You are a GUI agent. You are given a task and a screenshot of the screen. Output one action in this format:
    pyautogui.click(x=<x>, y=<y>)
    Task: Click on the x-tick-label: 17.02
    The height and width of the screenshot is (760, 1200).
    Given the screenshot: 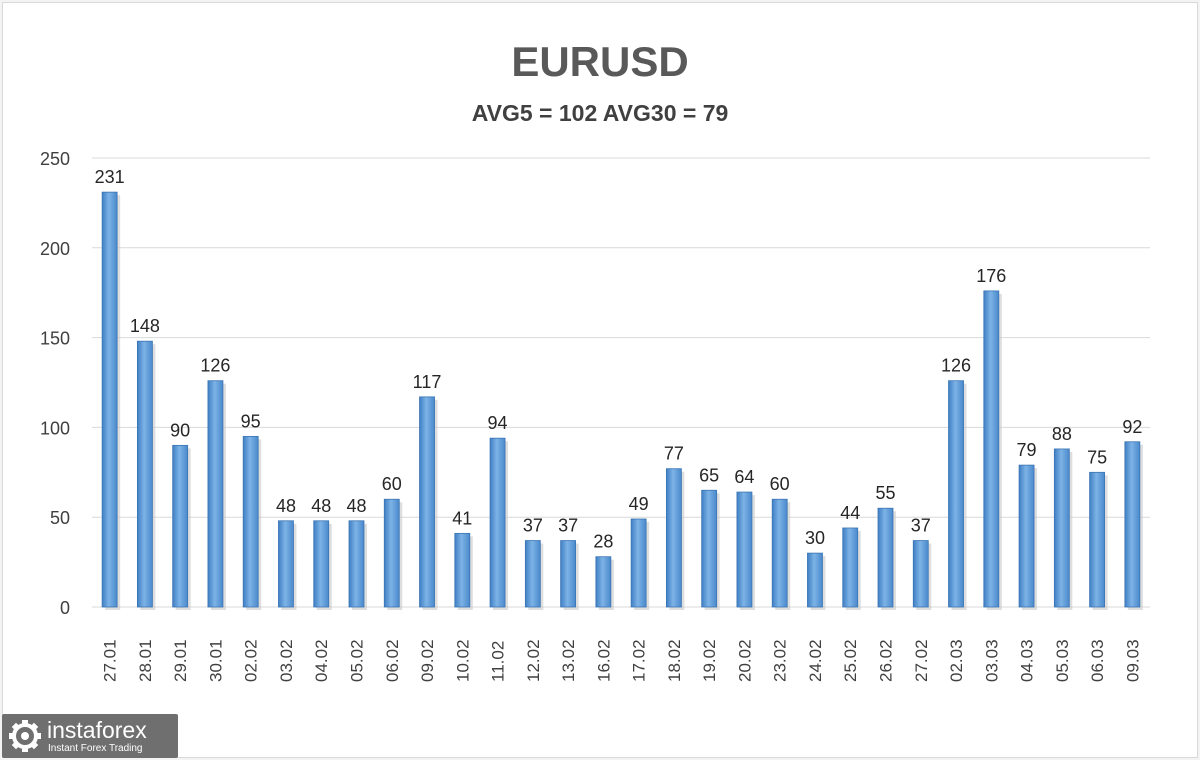 What is the action you would take?
    pyautogui.click(x=639, y=660)
    